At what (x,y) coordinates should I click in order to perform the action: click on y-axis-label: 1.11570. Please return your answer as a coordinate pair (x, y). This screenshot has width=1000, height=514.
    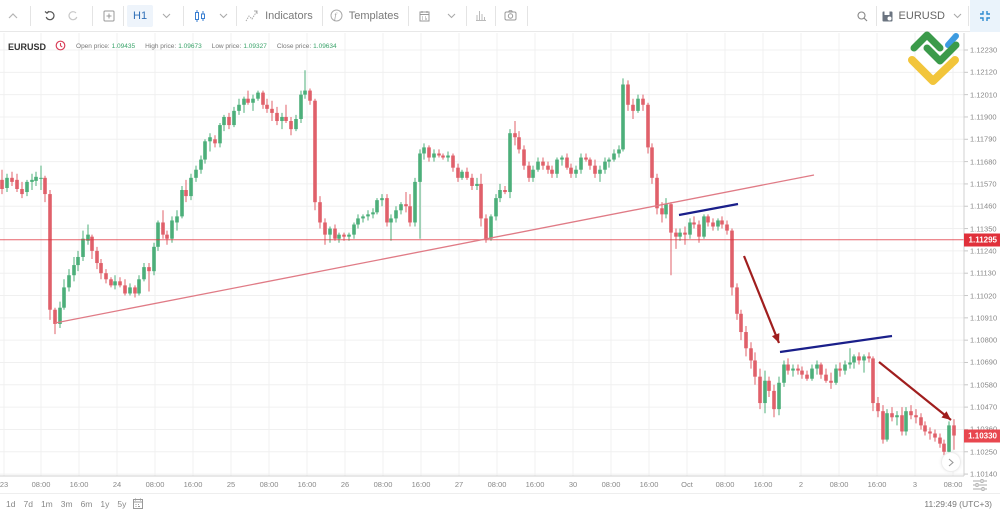
    Looking at the image, I should click on (983, 184).